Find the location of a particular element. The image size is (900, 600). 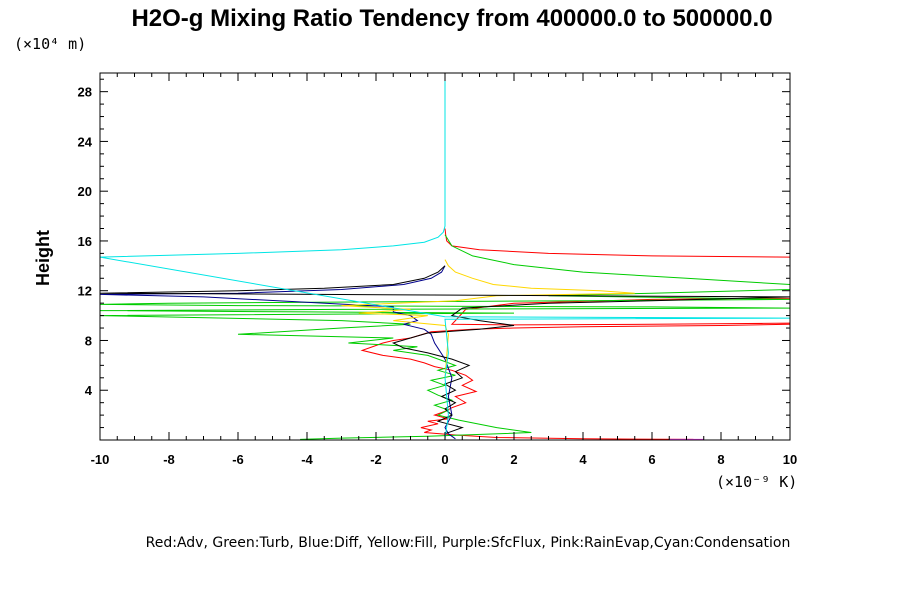

x-tick-label: 6 is located at coordinates (651, 459).